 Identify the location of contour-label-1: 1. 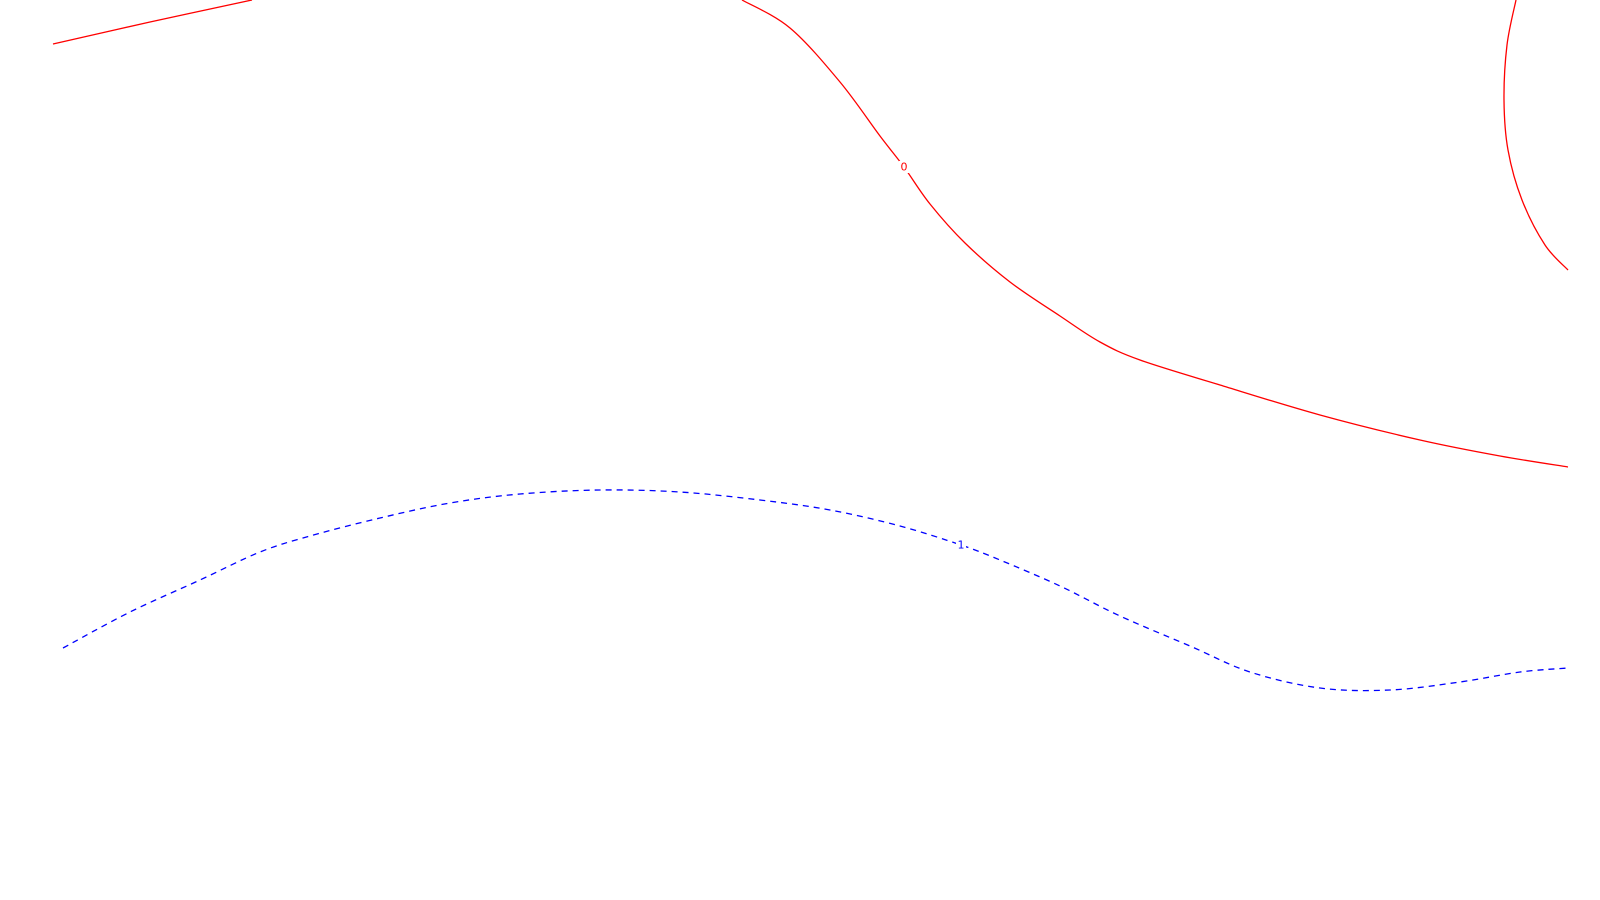
(961, 545).